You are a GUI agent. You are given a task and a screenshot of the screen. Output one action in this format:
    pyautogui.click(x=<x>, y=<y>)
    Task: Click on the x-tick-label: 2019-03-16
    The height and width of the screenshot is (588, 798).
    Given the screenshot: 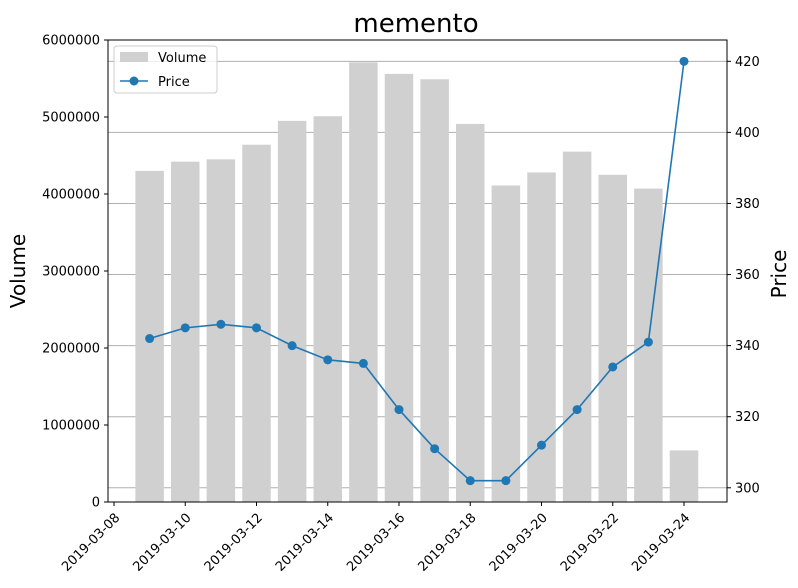 What is the action you would take?
    pyautogui.click(x=376, y=543)
    